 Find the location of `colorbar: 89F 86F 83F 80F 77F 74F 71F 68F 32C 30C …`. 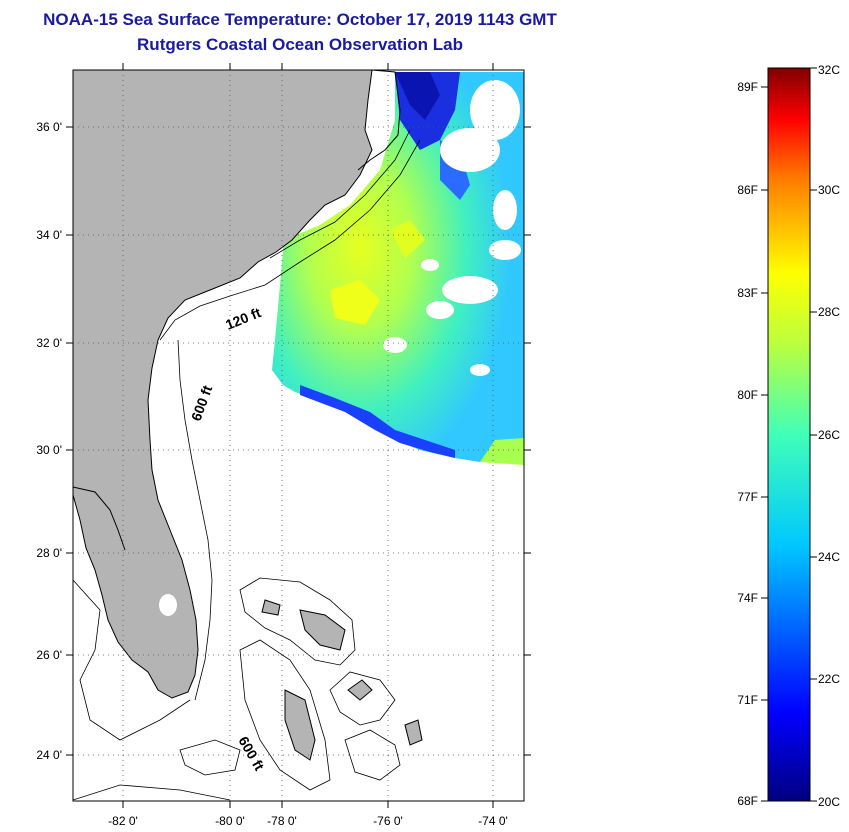

colorbar: 89F 86F 83F 80F 77F 74F 71F 68F 32C 30C … is located at coordinates (788, 436).